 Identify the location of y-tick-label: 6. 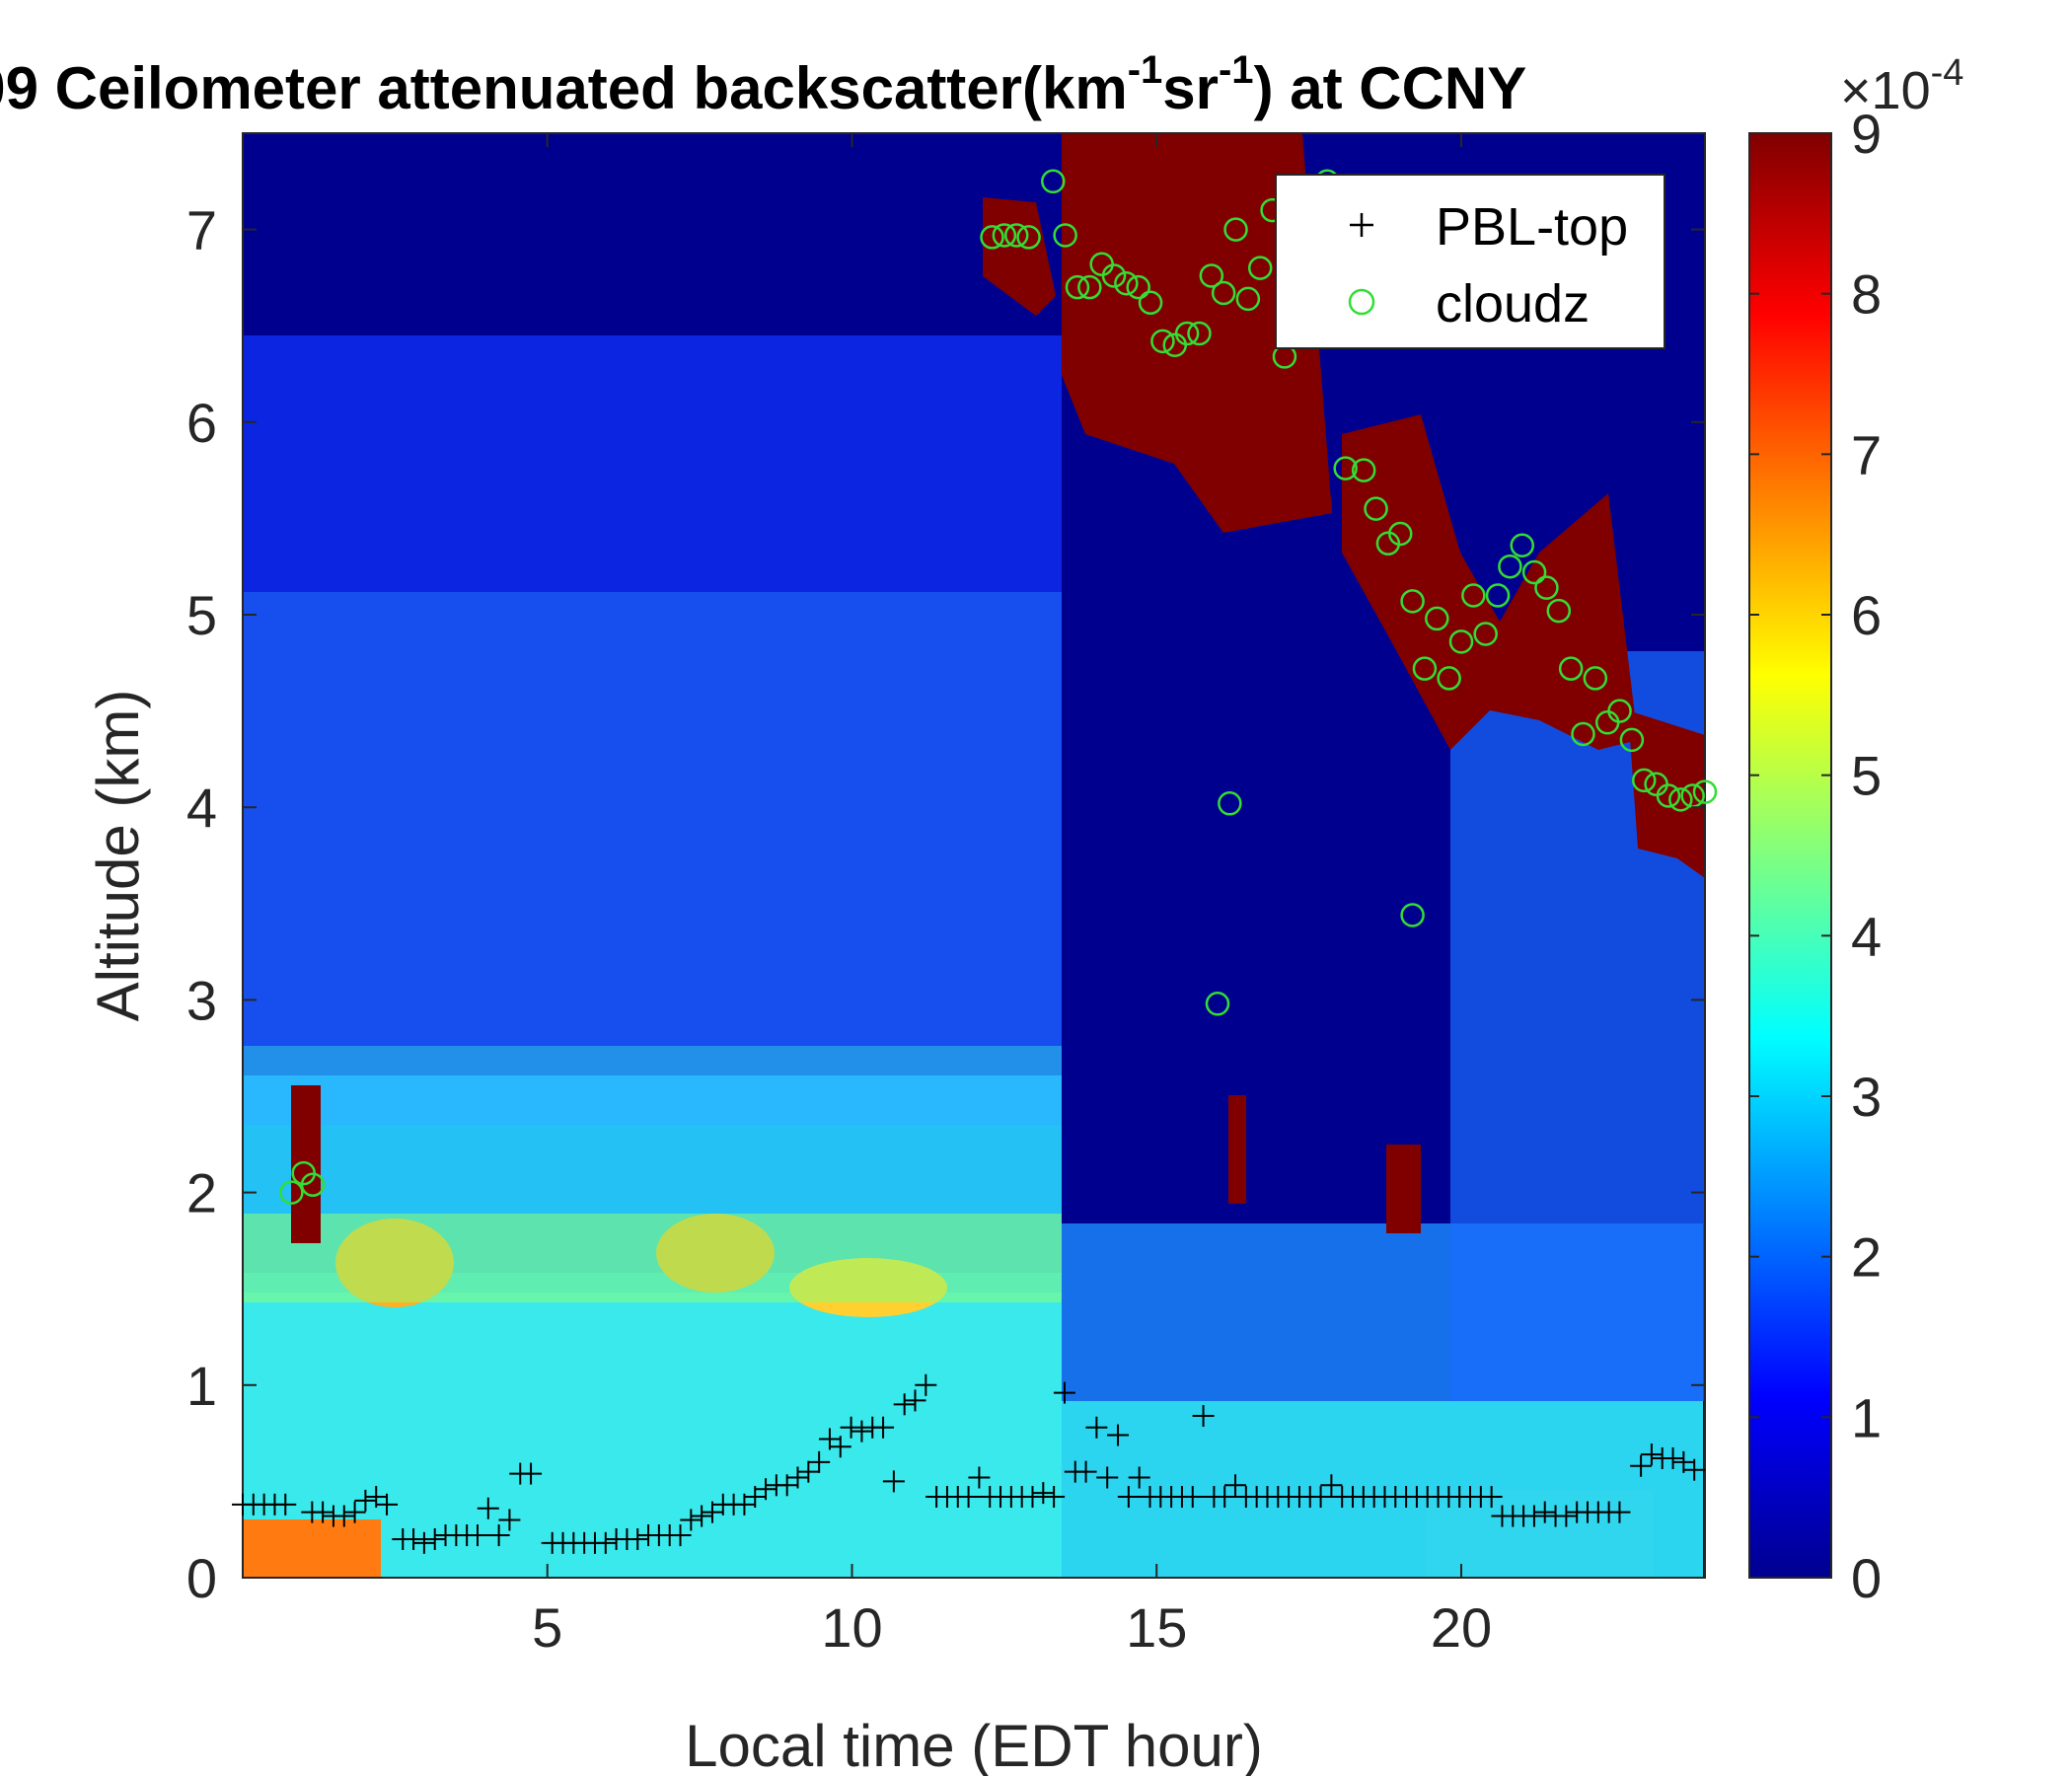
(202, 423).